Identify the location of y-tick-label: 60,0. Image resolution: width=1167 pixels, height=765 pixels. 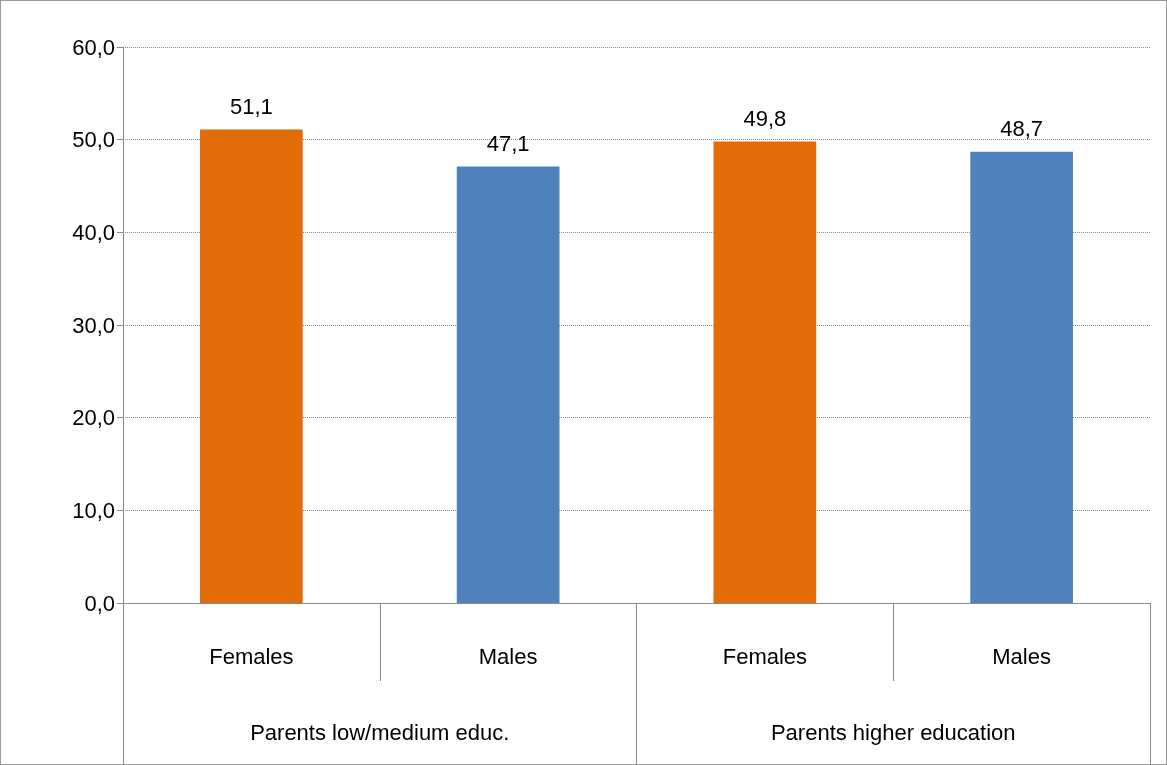
(93, 47).